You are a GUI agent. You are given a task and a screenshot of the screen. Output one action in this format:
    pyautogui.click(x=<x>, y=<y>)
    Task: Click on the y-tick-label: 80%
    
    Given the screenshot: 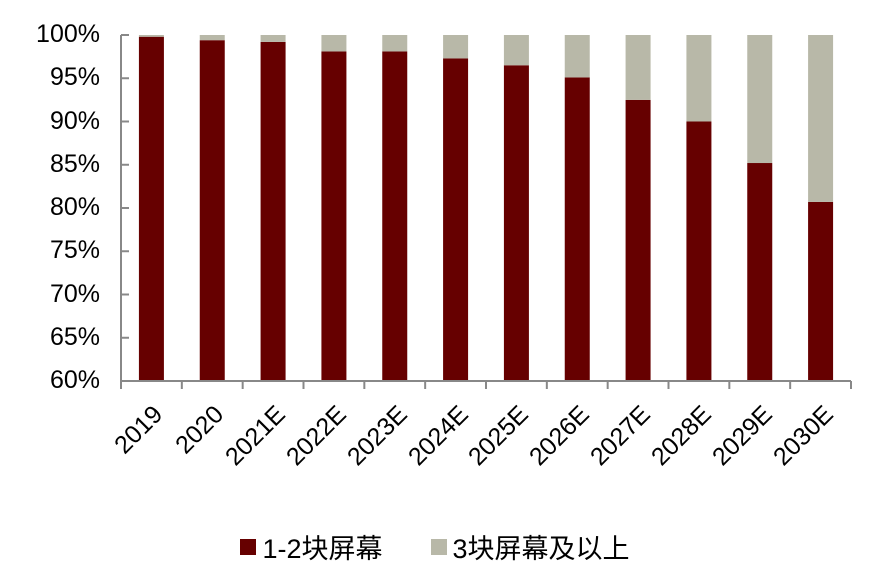 What is the action you would take?
    pyautogui.click(x=74, y=207)
    